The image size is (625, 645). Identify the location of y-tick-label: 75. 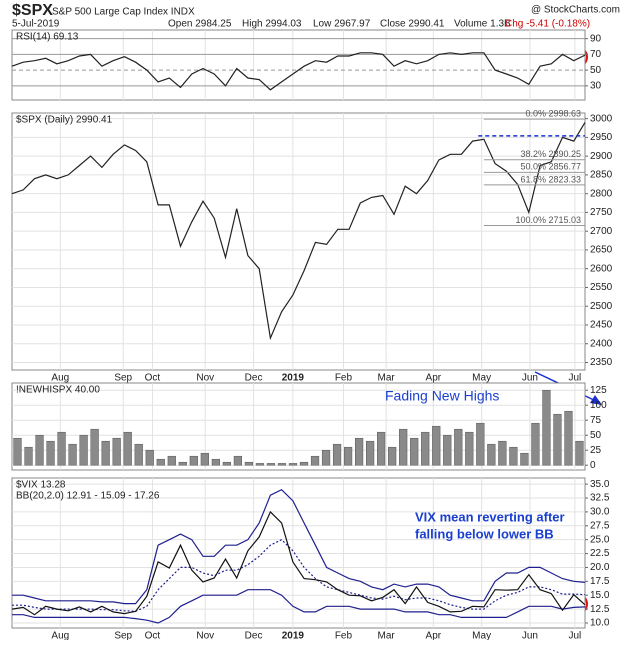
(596, 420).